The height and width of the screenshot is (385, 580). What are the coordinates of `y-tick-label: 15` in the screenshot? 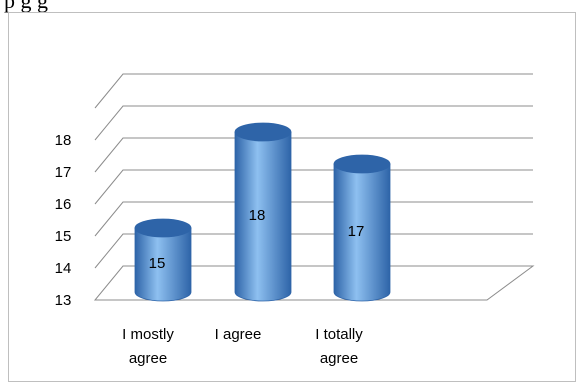 It's located at (63, 236).